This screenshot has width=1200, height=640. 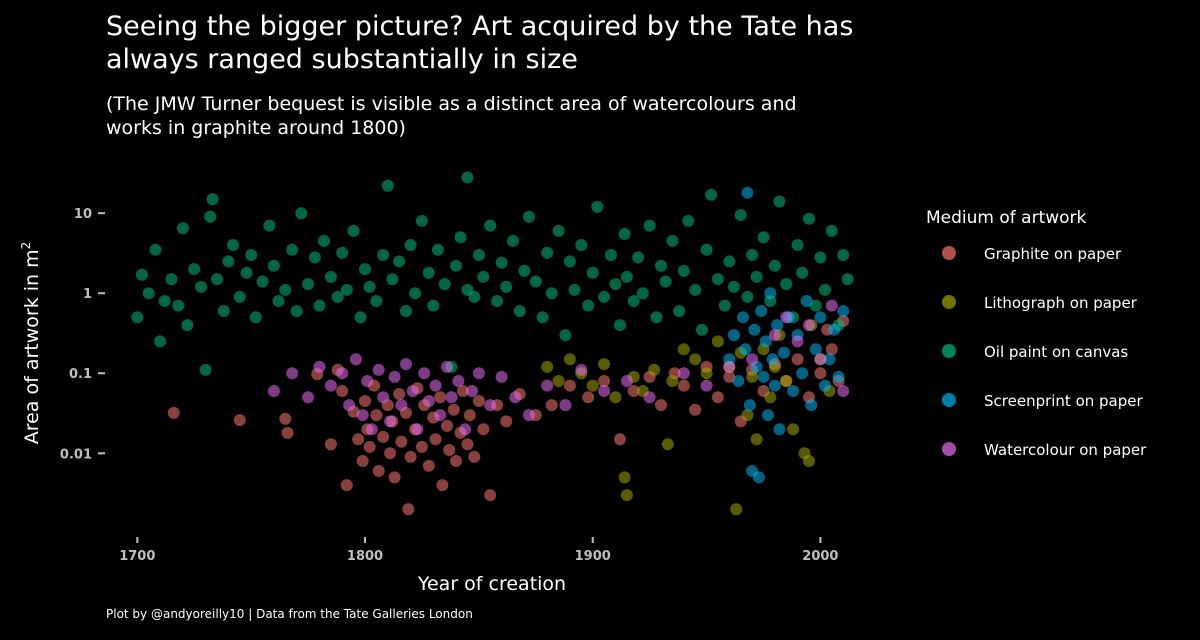 I want to click on x-tick-label-1900: 1900, so click(x=593, y=556).